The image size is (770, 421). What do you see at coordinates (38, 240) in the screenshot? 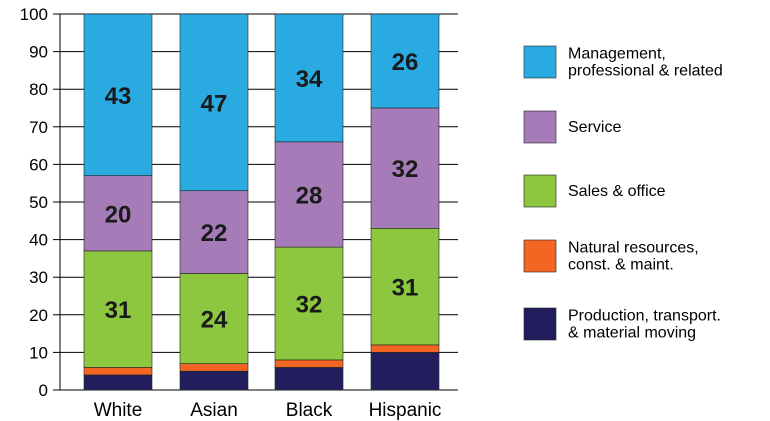
I see `y-tick-label-40: 40` at bounding box center [38, 240].